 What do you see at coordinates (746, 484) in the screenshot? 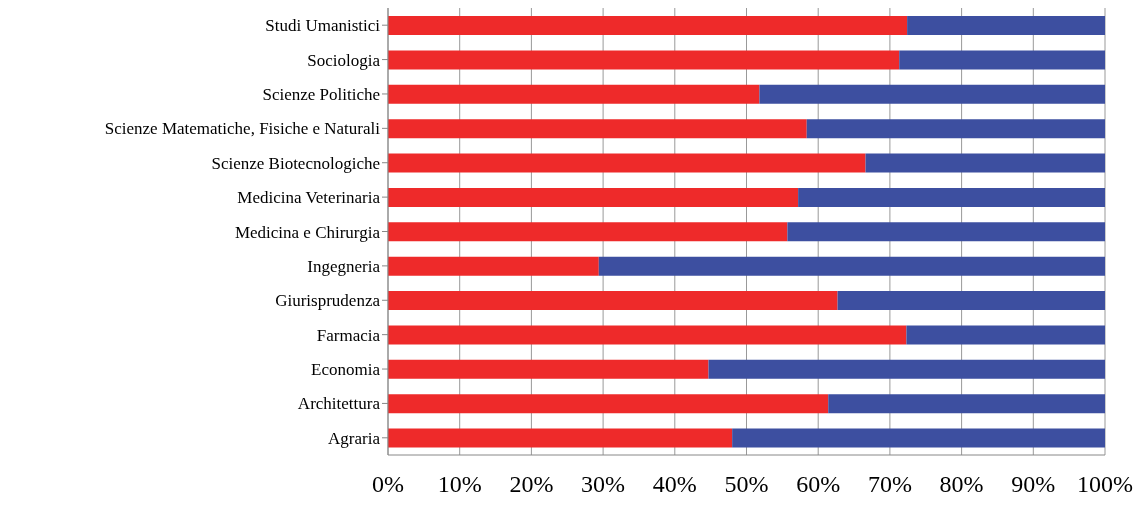
I see `x-tick-label: 50%` at bounding box center [746, 484].